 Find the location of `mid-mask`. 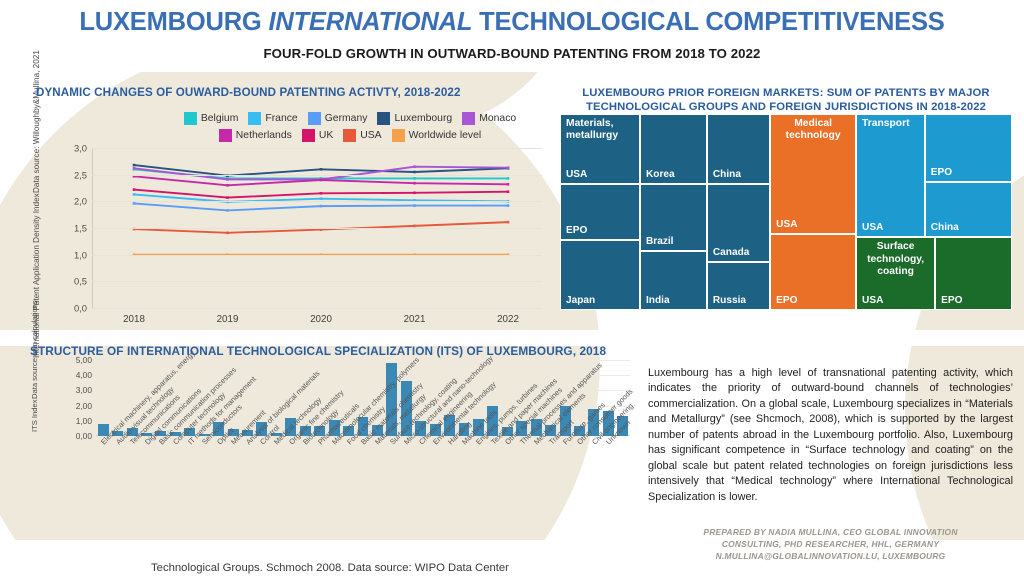

mid-mask is located at coordinates (512, 338).